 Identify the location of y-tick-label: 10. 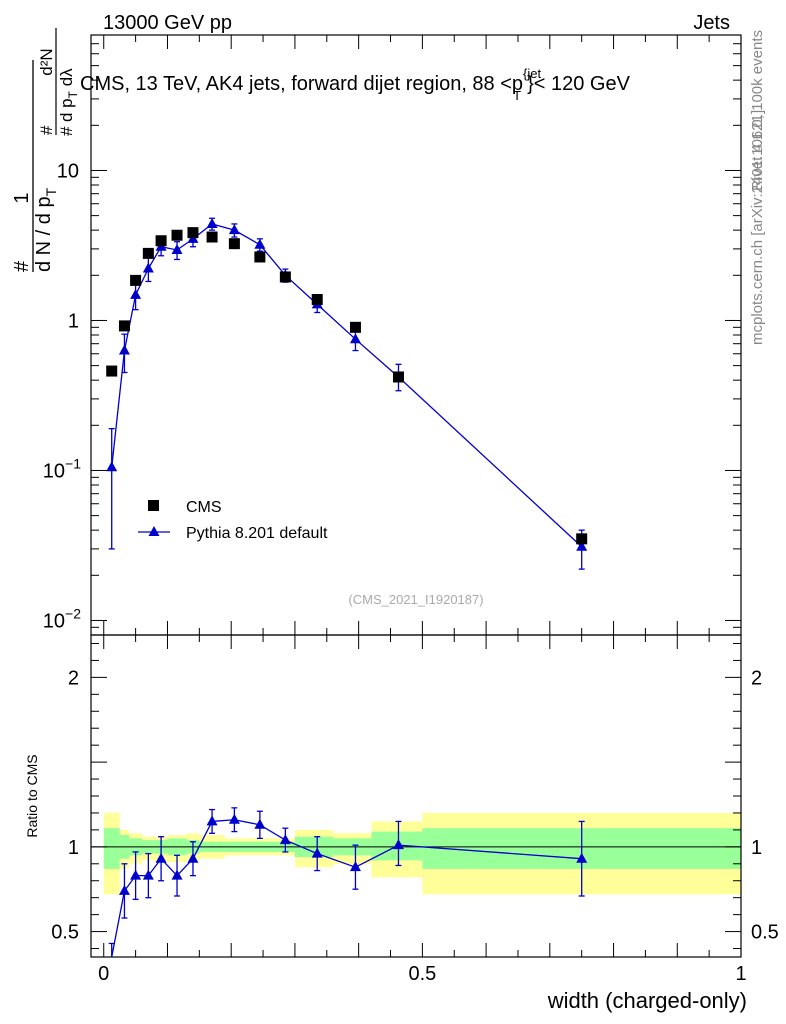
(68, 171).